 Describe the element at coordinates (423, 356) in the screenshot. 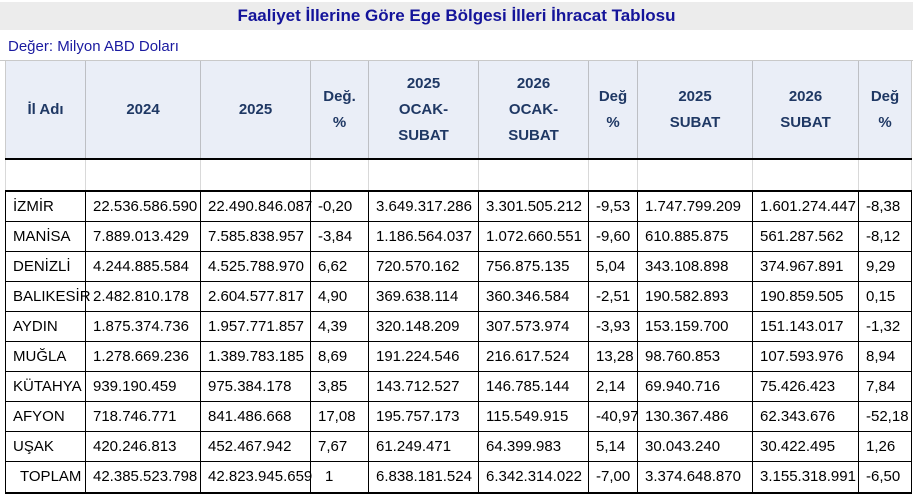

I see `value-cell: 191.224.546` at that location.